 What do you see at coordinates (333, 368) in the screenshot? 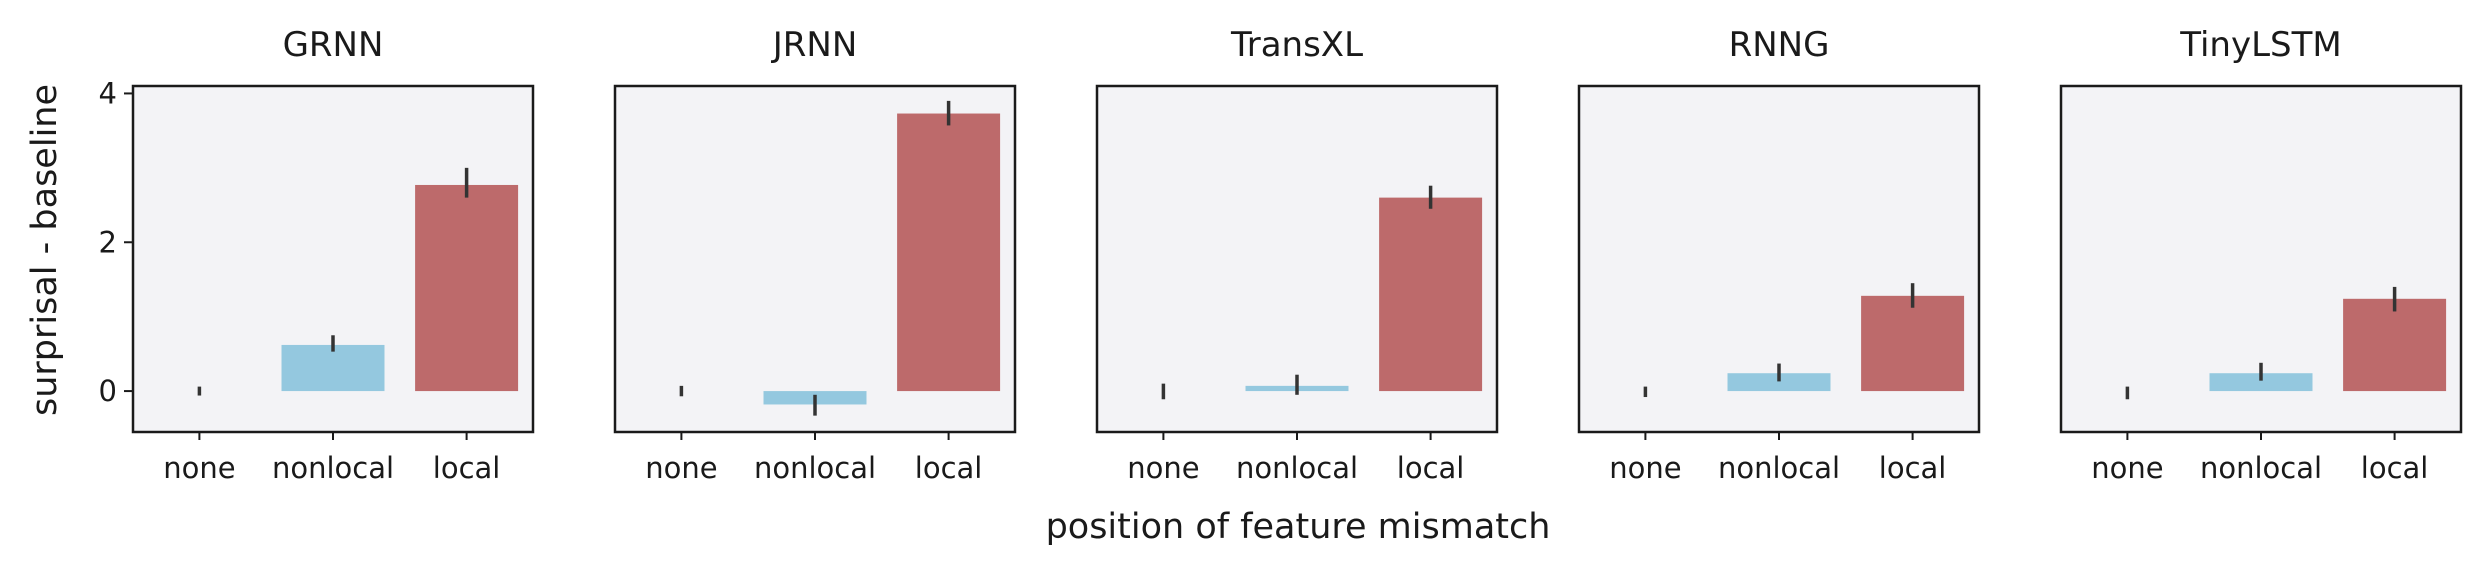
I see `bar-grnn-nonlocal` at bounding box center [333, 368].